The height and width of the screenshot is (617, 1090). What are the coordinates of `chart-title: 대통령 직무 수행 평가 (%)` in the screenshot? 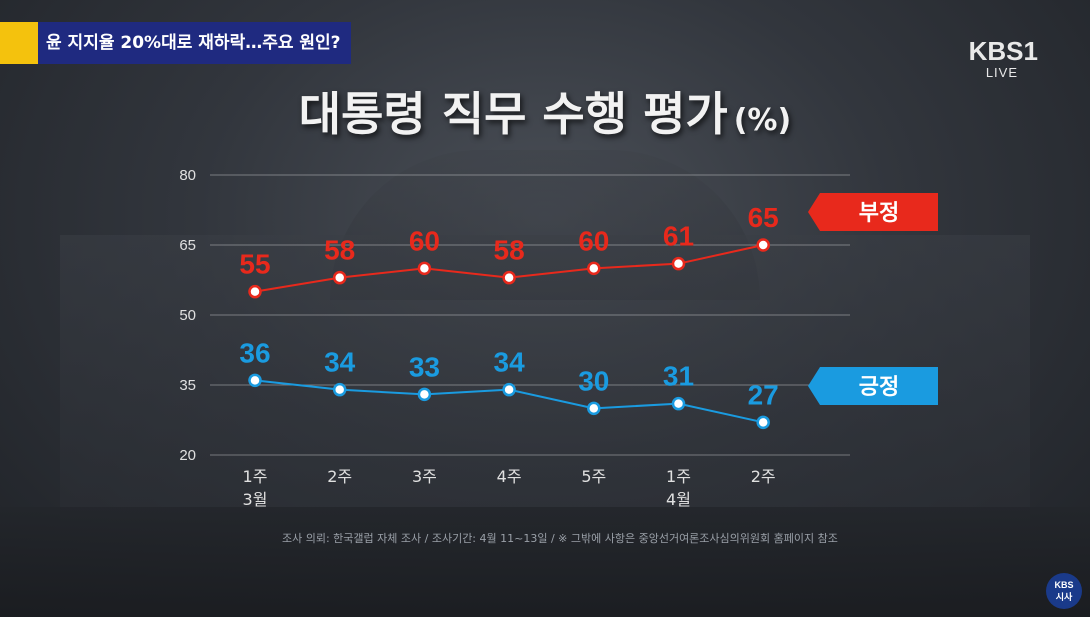 It's located at (545, 111).